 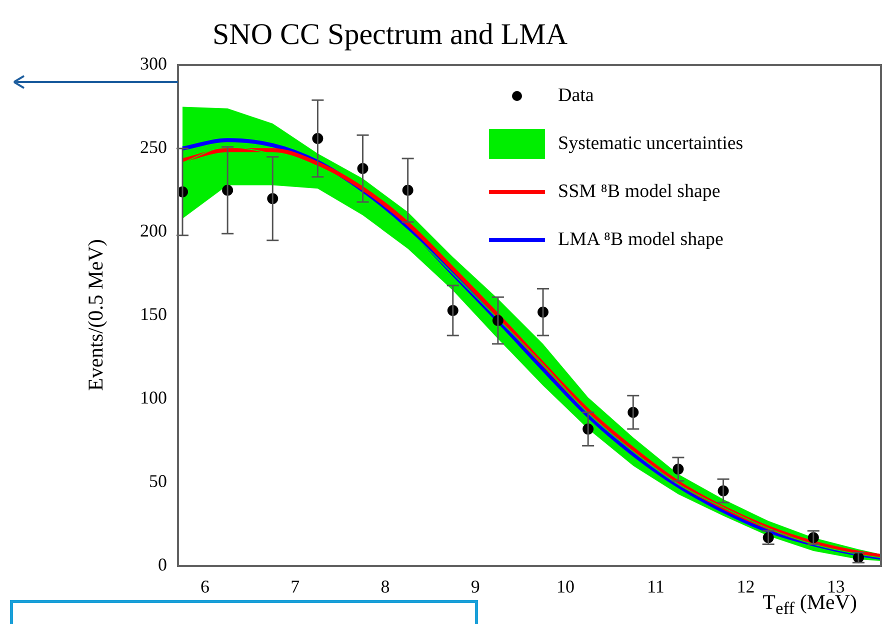 I want to click on y-tick-label: 300, so click(x=153, y=64).